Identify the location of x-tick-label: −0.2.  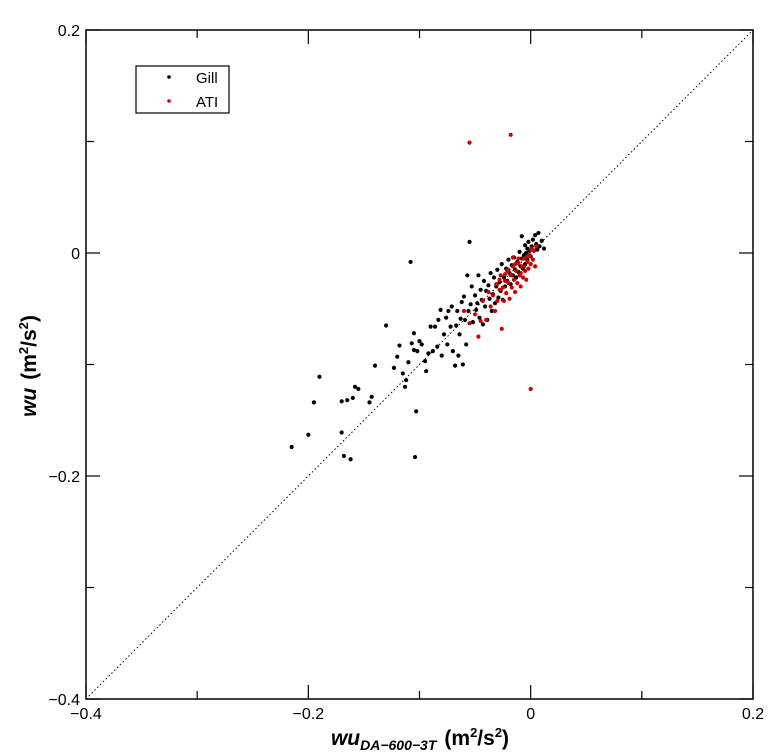
(309, 714).